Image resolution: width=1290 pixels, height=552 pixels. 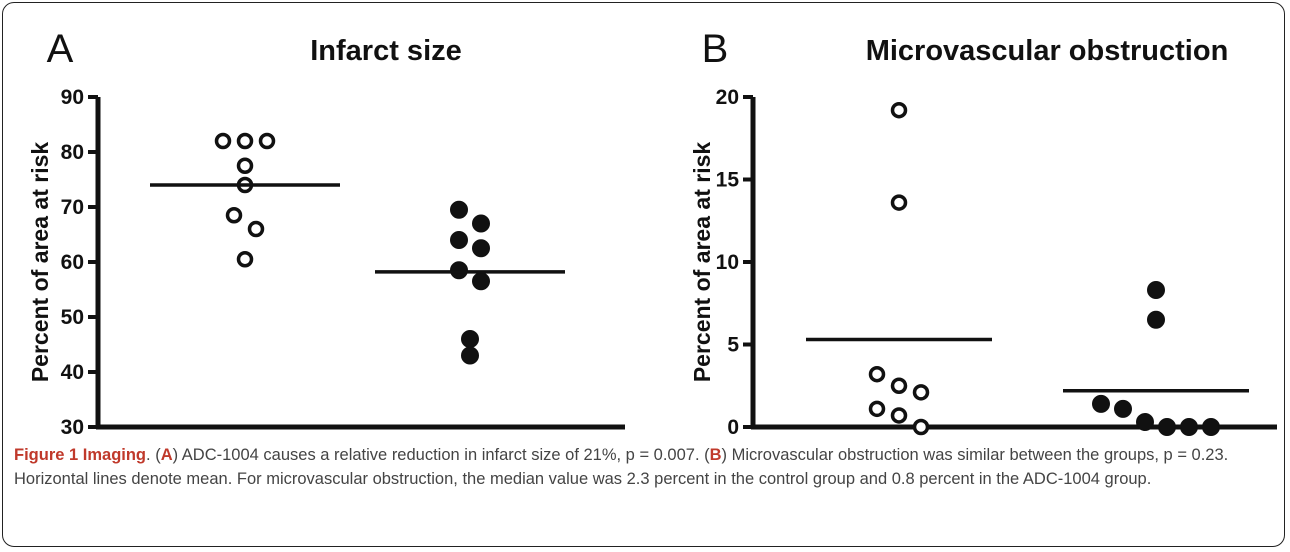 What do you see at coordinates (733, 345) in the screenshot?
I see `y-tick-label: 5` at bounding box center [733, 345].